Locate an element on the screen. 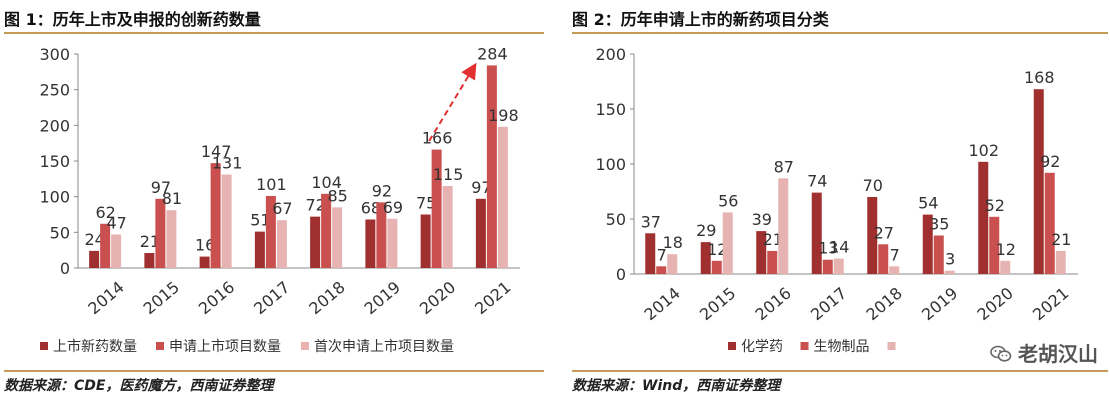 This screenshot has height=401, width=1110. data-label: 51 is located at coordinates (260, 220).